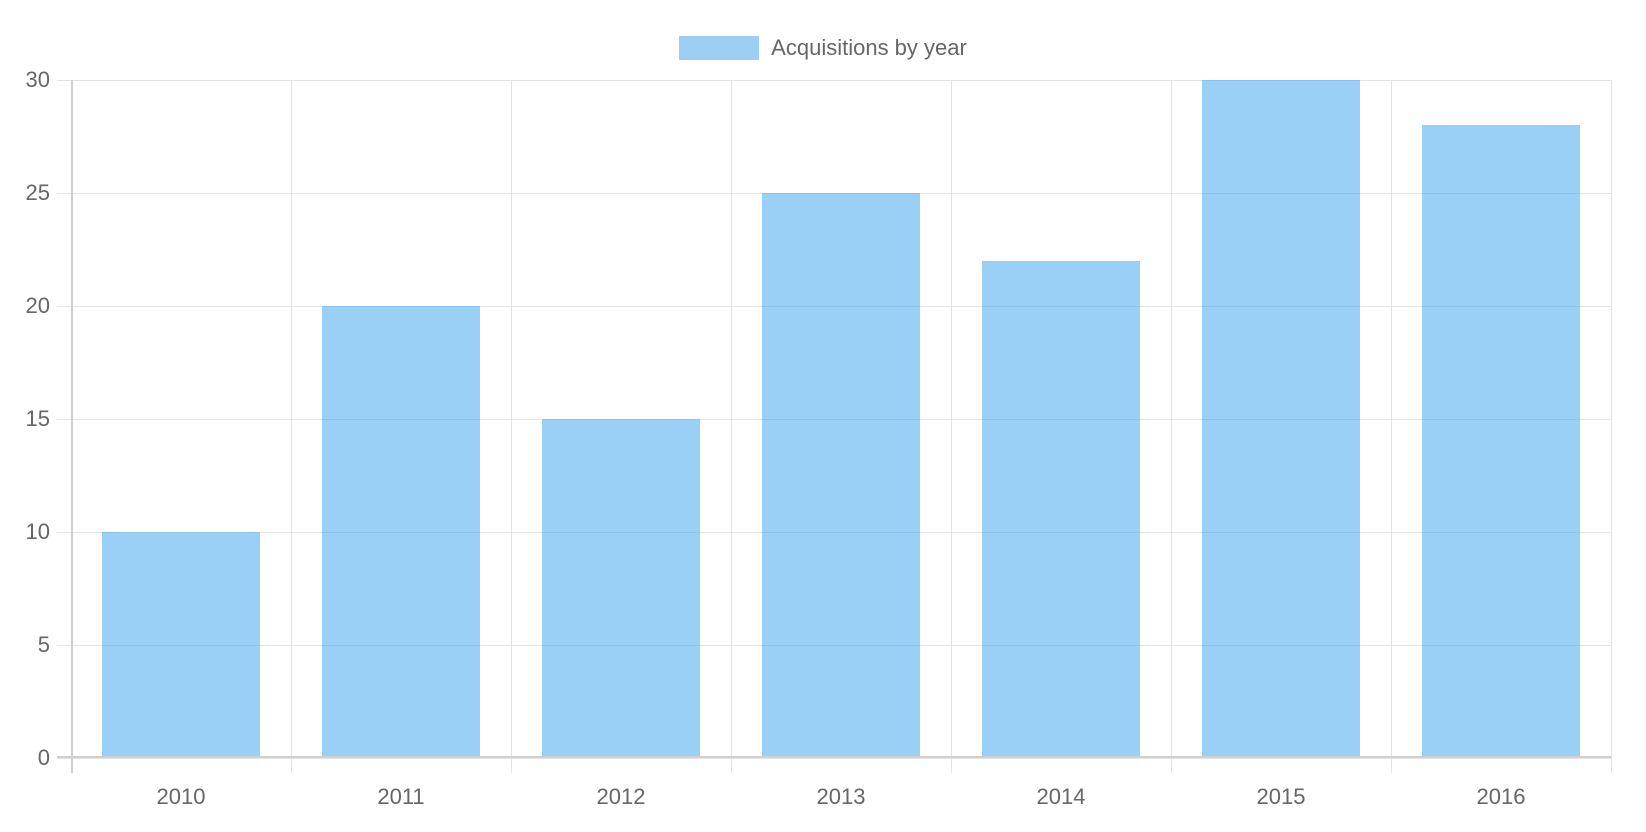 Image resolution: width=1646 pixels, height=832 pixels. I want to click on bar-2014, so click(1061, 509).